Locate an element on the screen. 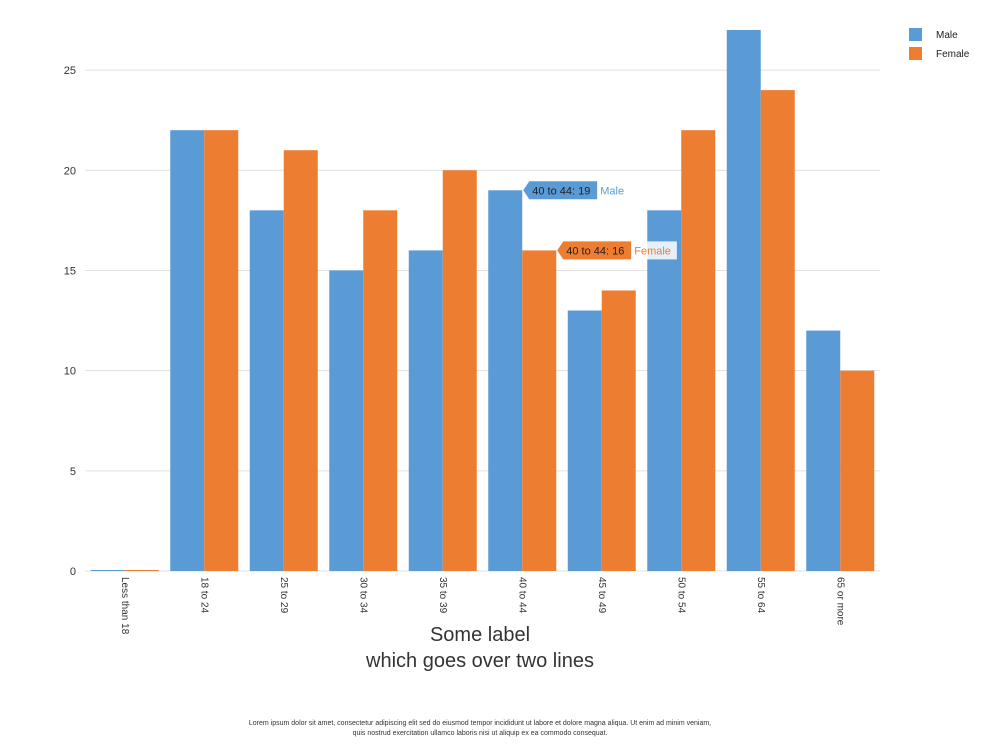 This screenshot has height=744, width=992. x-tick-label: 40 to 44 is located at coordinates (522, 595).